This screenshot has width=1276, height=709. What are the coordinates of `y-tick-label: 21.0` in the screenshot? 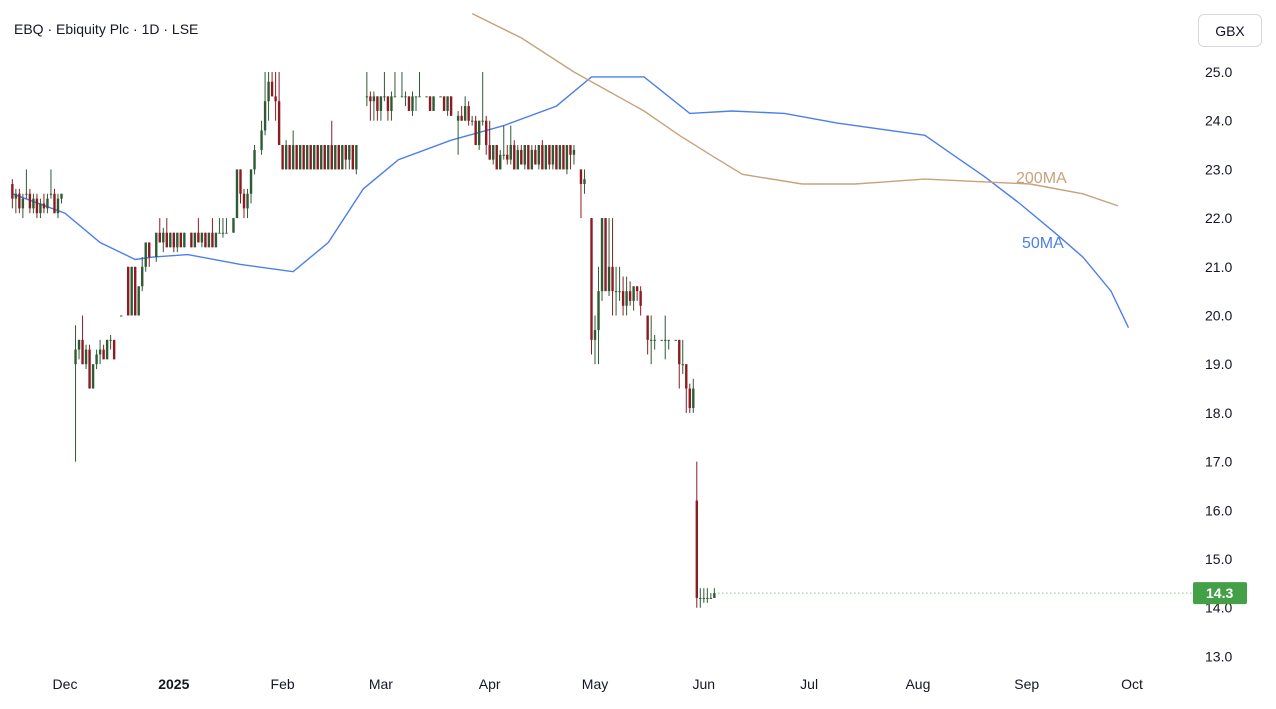 It's located at (1218, 267).